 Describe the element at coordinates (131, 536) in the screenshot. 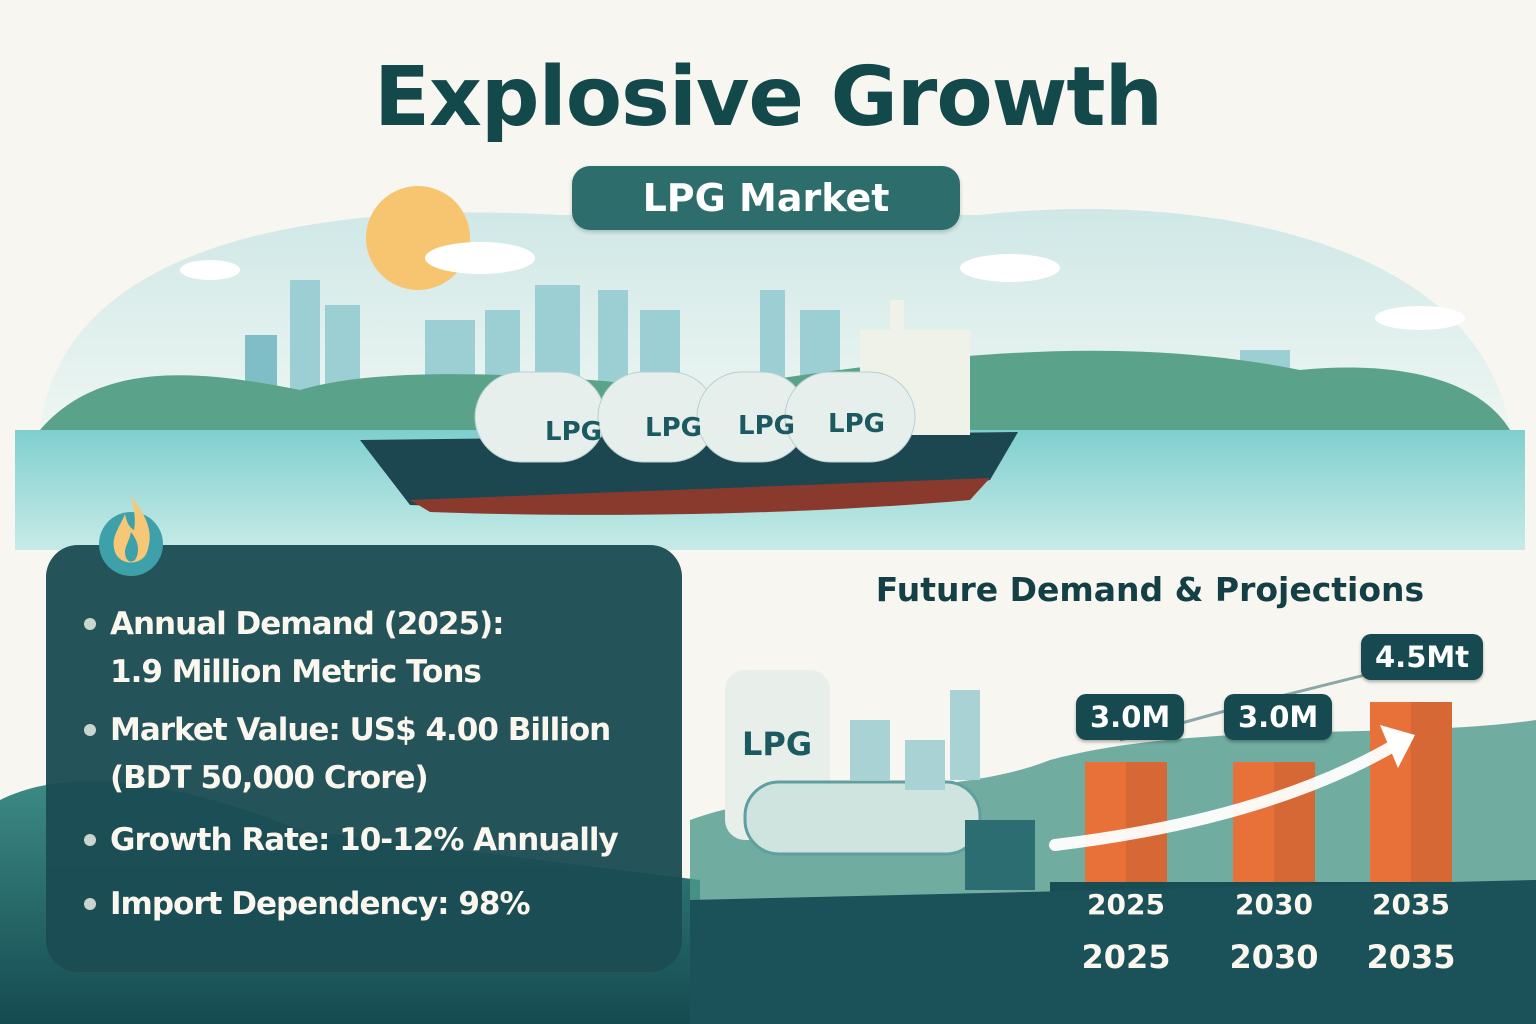

I see `flame-icon` at that location.